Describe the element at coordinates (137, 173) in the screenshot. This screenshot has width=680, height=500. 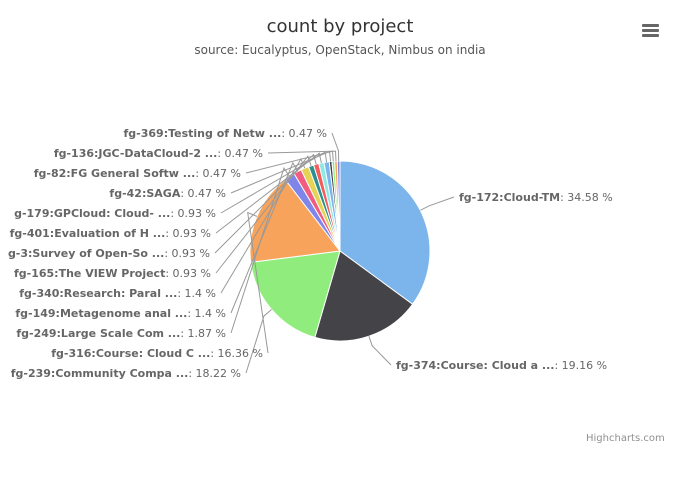
I see `slice-label: fg-82:FG General Softw ...: 0.47 %` at that location.